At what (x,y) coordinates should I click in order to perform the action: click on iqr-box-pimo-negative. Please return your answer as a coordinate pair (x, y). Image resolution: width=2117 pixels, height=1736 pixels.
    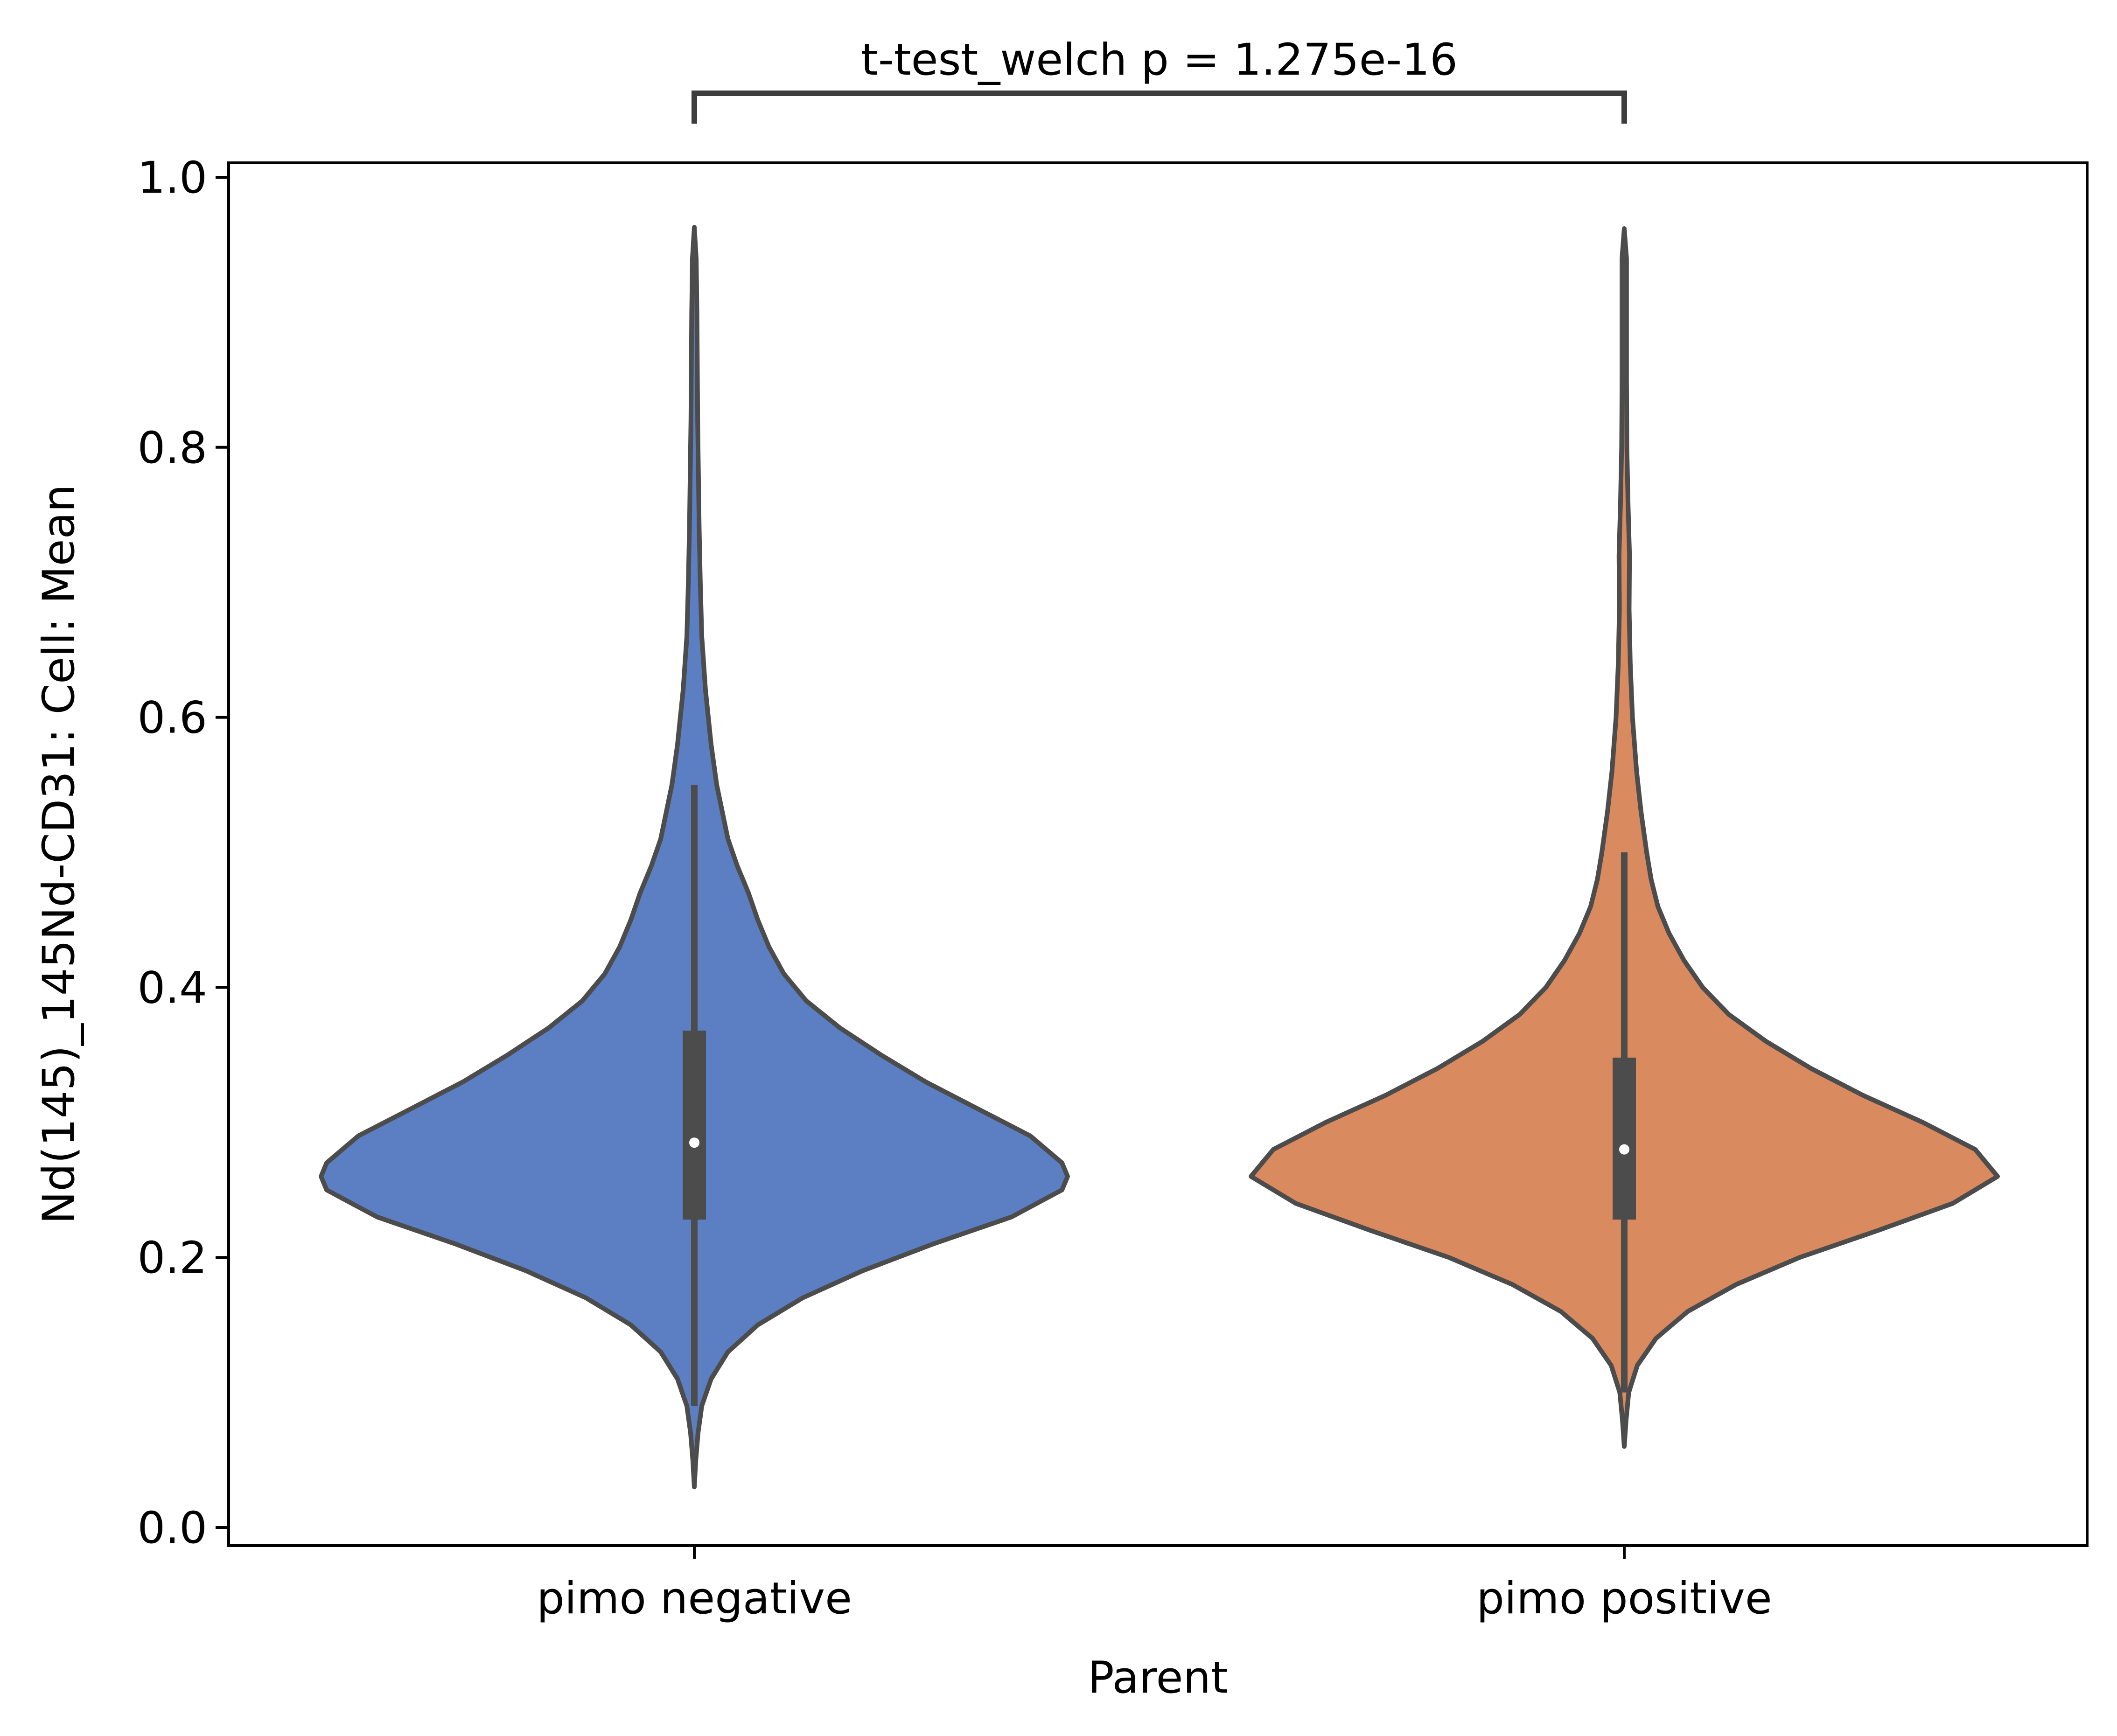
    Looking at the image, I should click on (694, 1125).